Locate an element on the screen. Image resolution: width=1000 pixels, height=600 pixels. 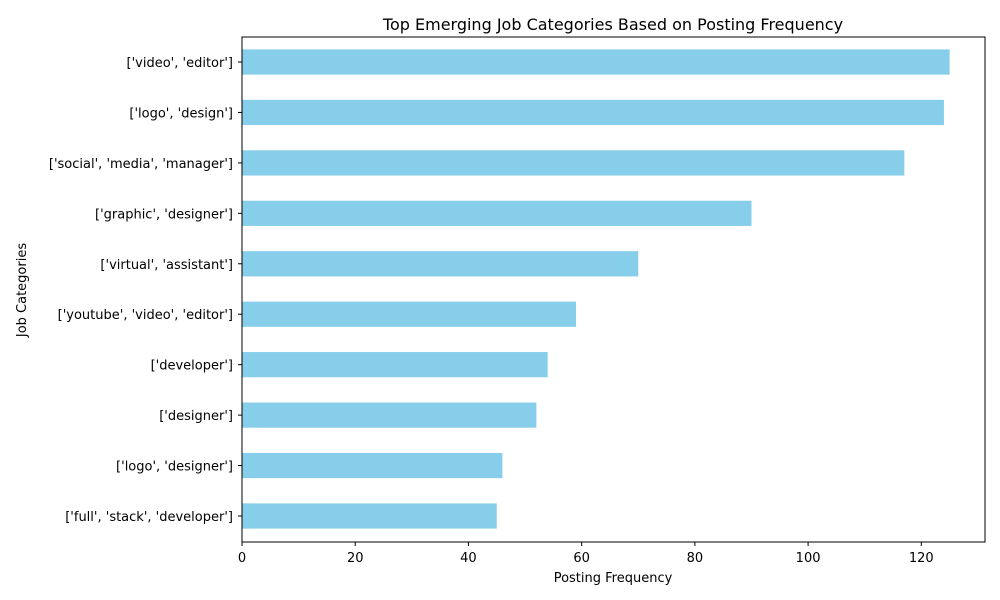
y-tick-label: ['full', 'stack', 'developer'] is located at coordinates (149, 517).